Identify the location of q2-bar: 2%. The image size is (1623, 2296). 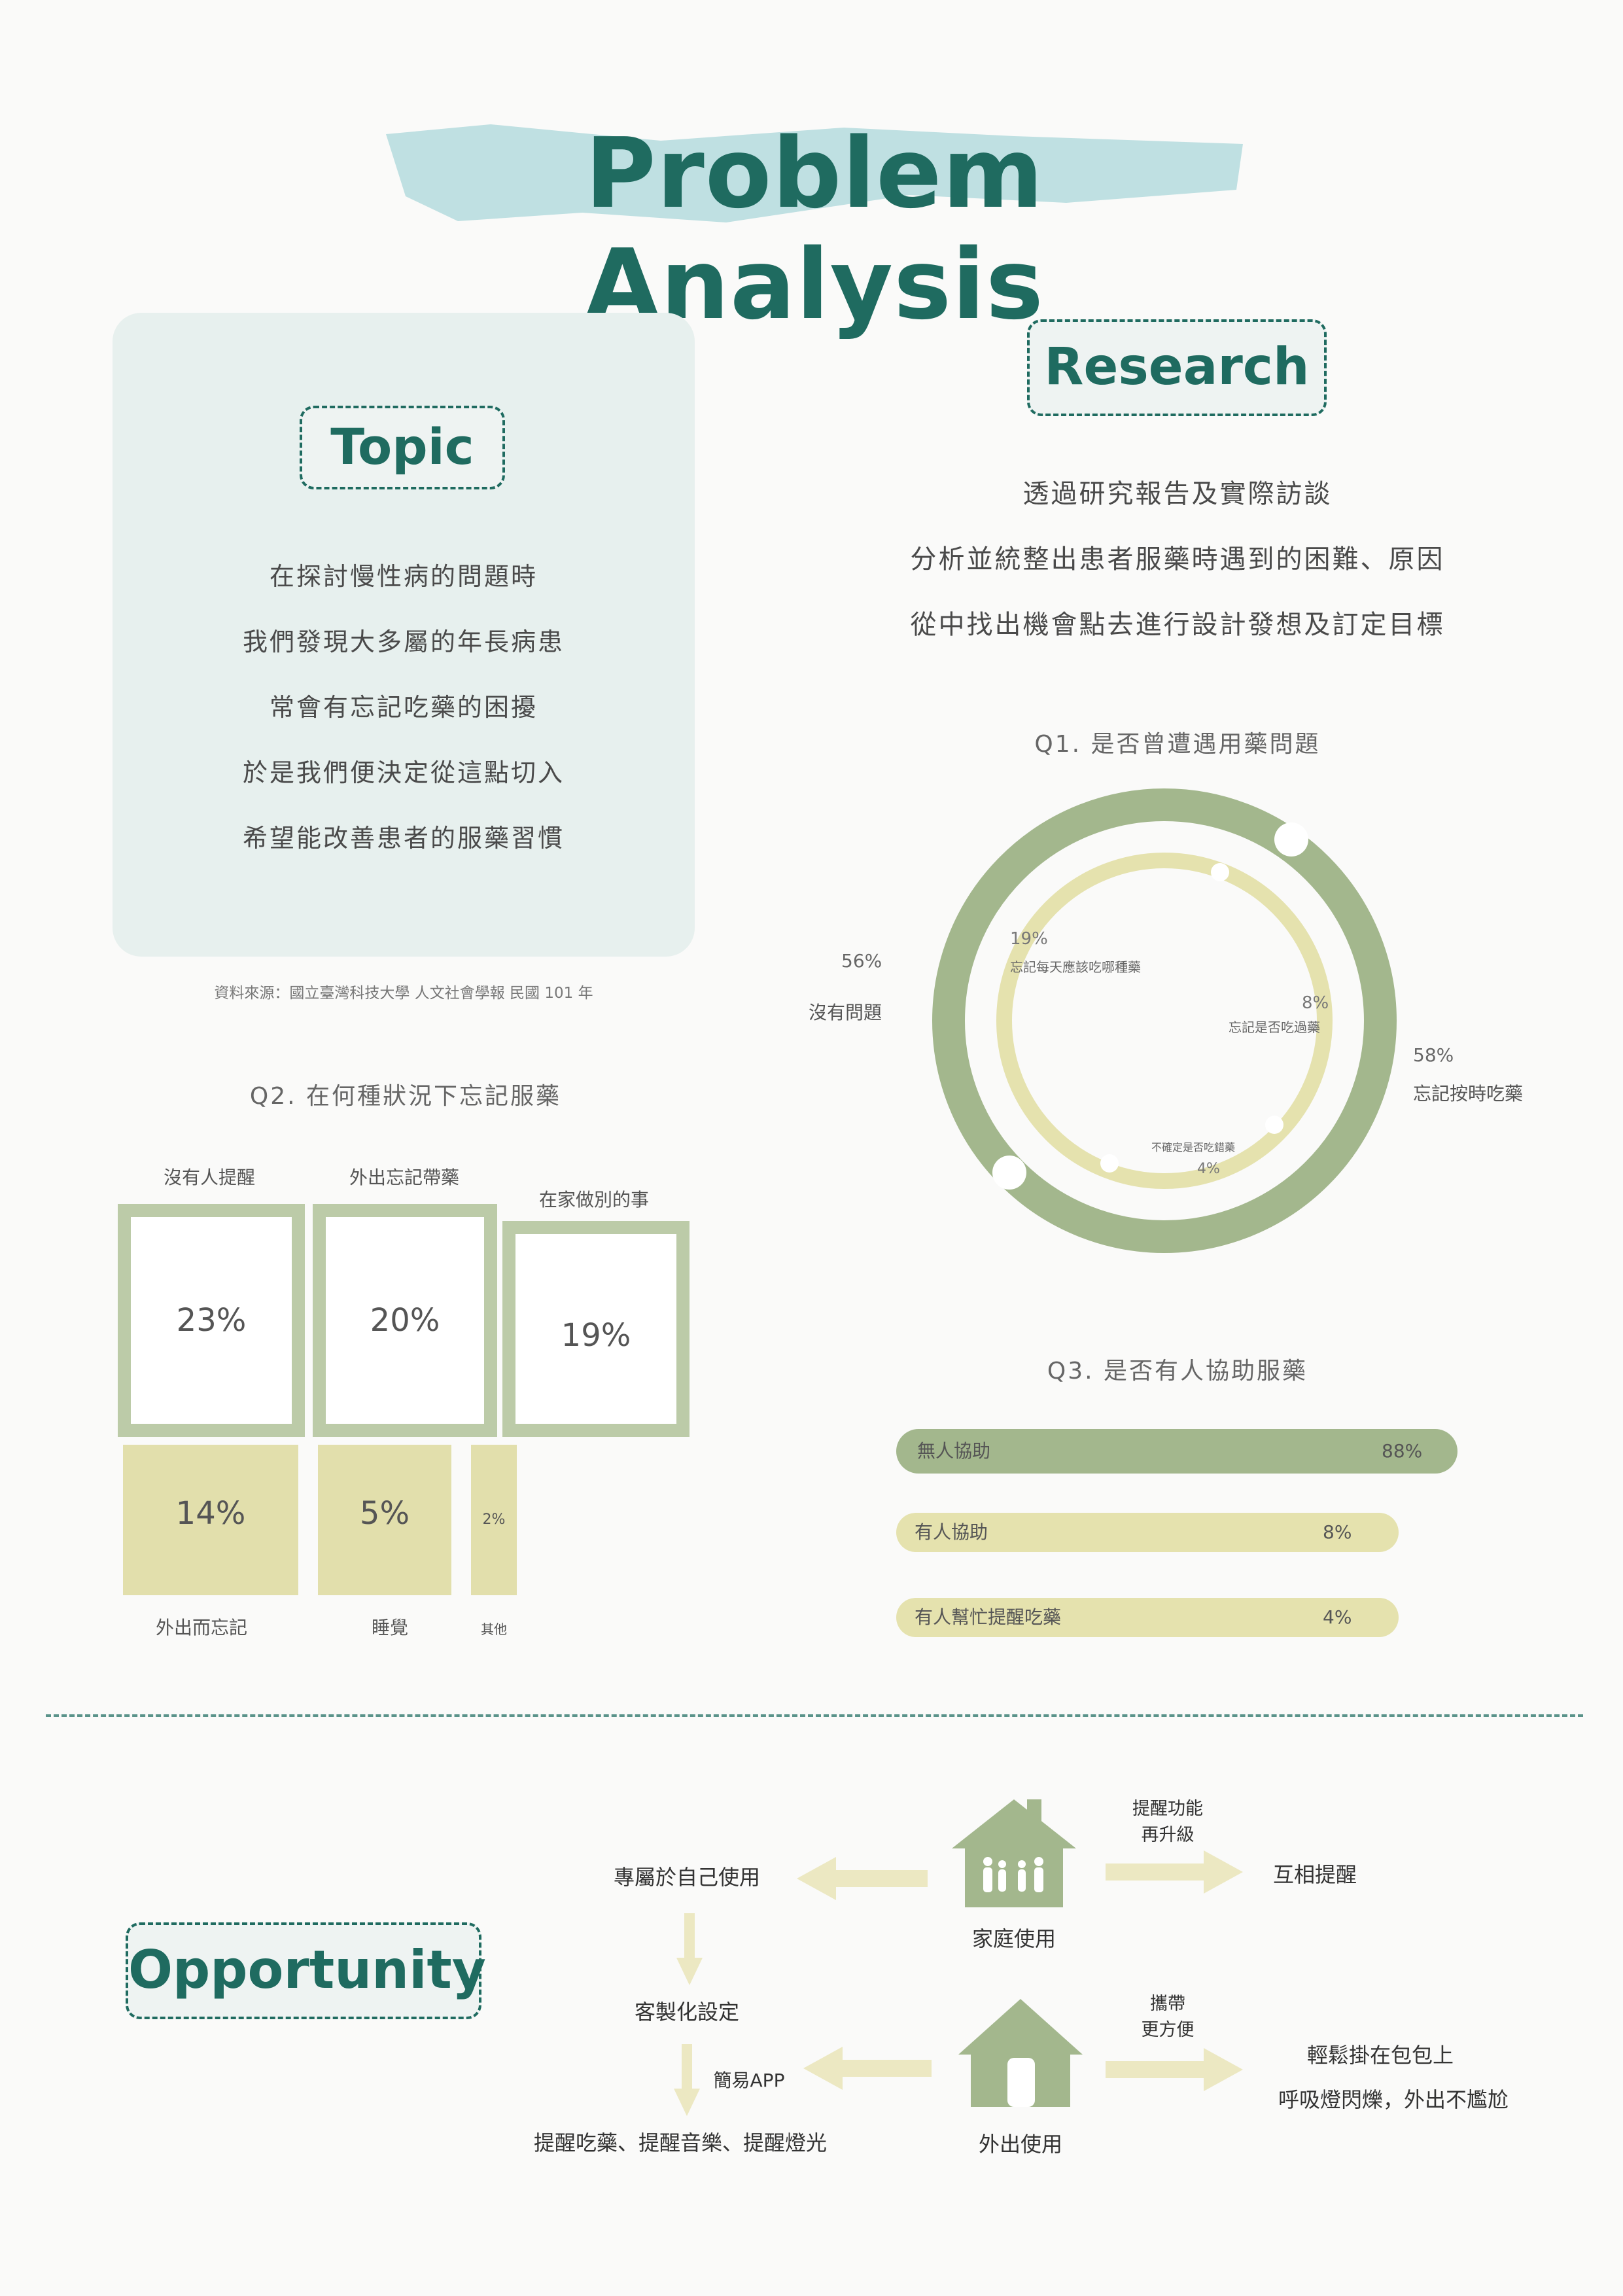
(494, 1520).